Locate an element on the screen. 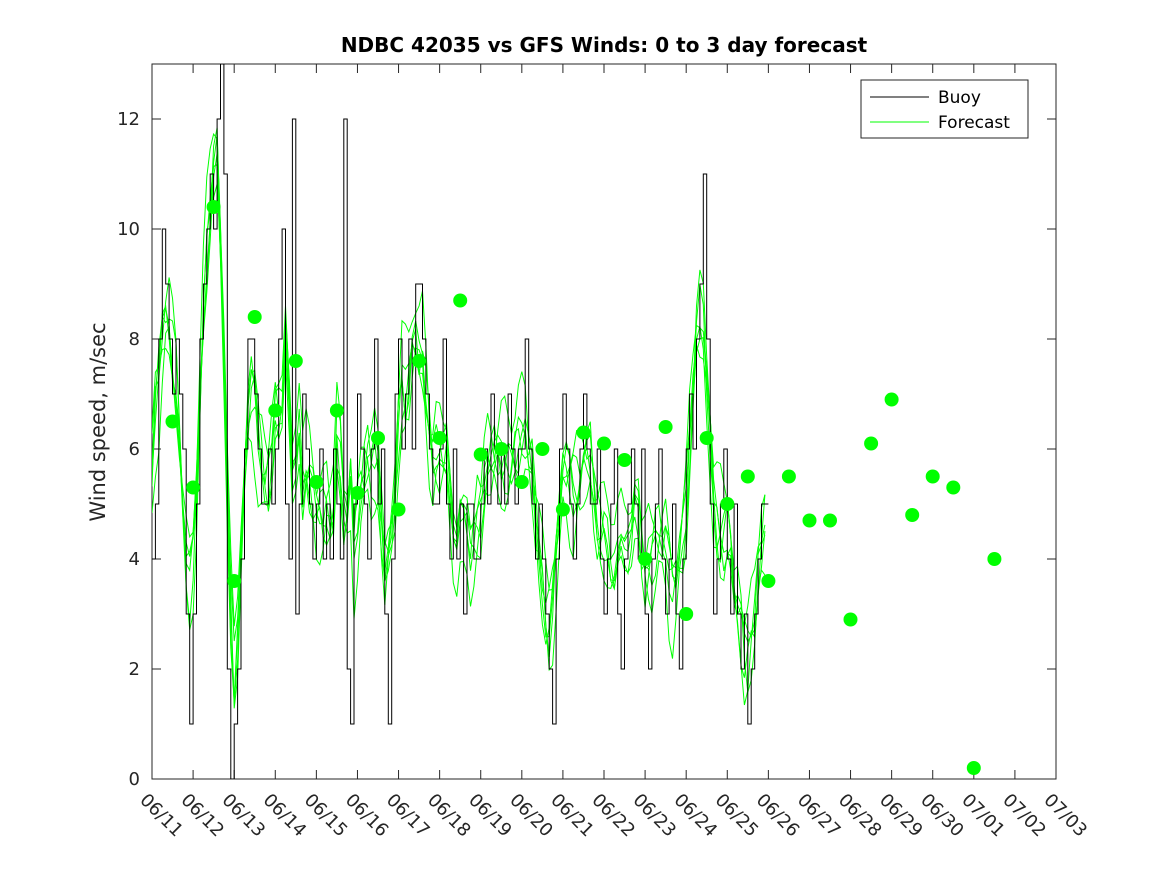  x-tick-label: 07/02 is located at coordinates (1024, 816).